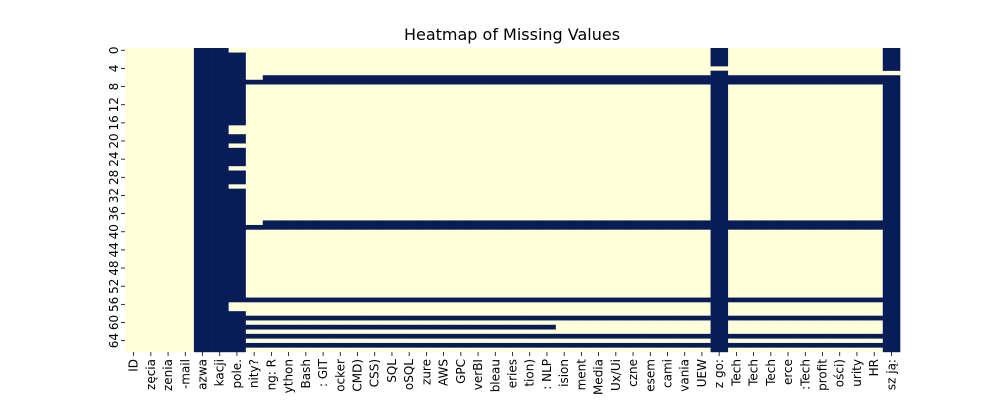 The width and height of the screenshot is (1000, 404). What do you see at coordinates (392, 371) in the screenshot?
I see `x-tick-label: SQL` at bounding box center [392, 371].